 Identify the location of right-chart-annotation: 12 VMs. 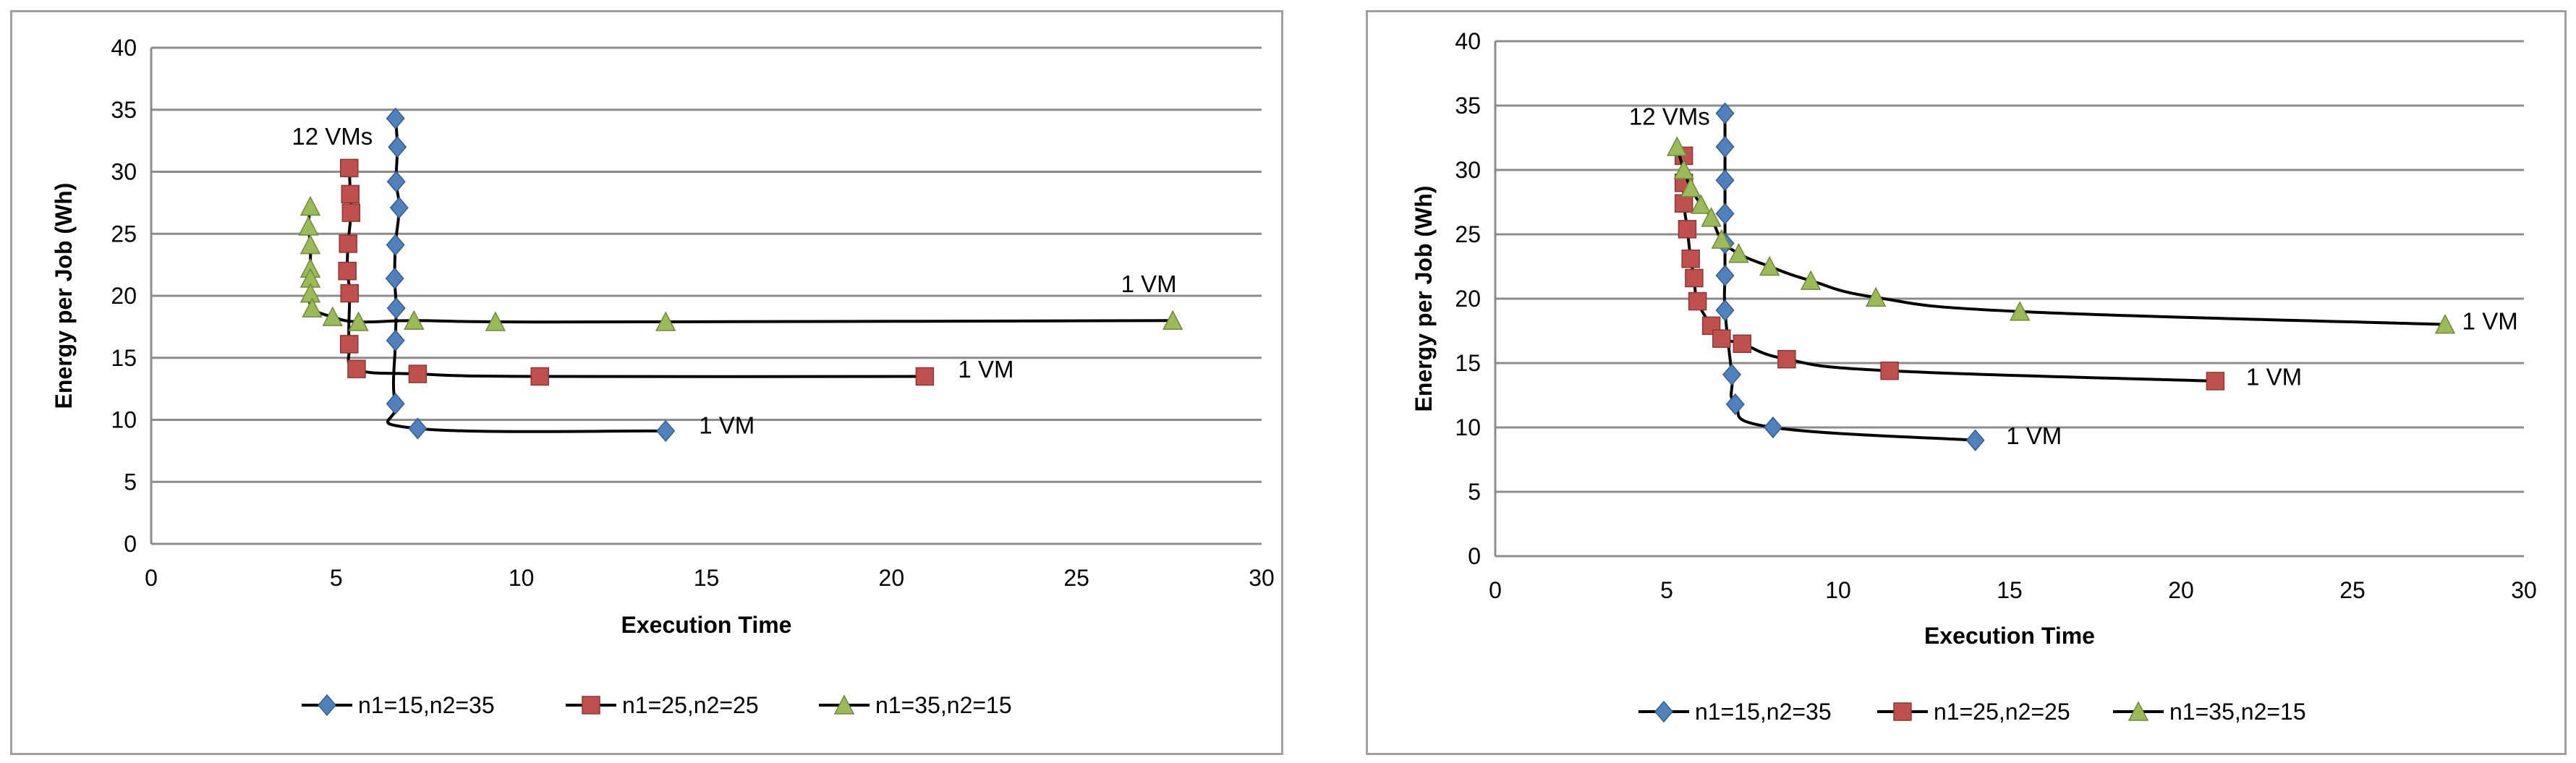
(1669, 117).